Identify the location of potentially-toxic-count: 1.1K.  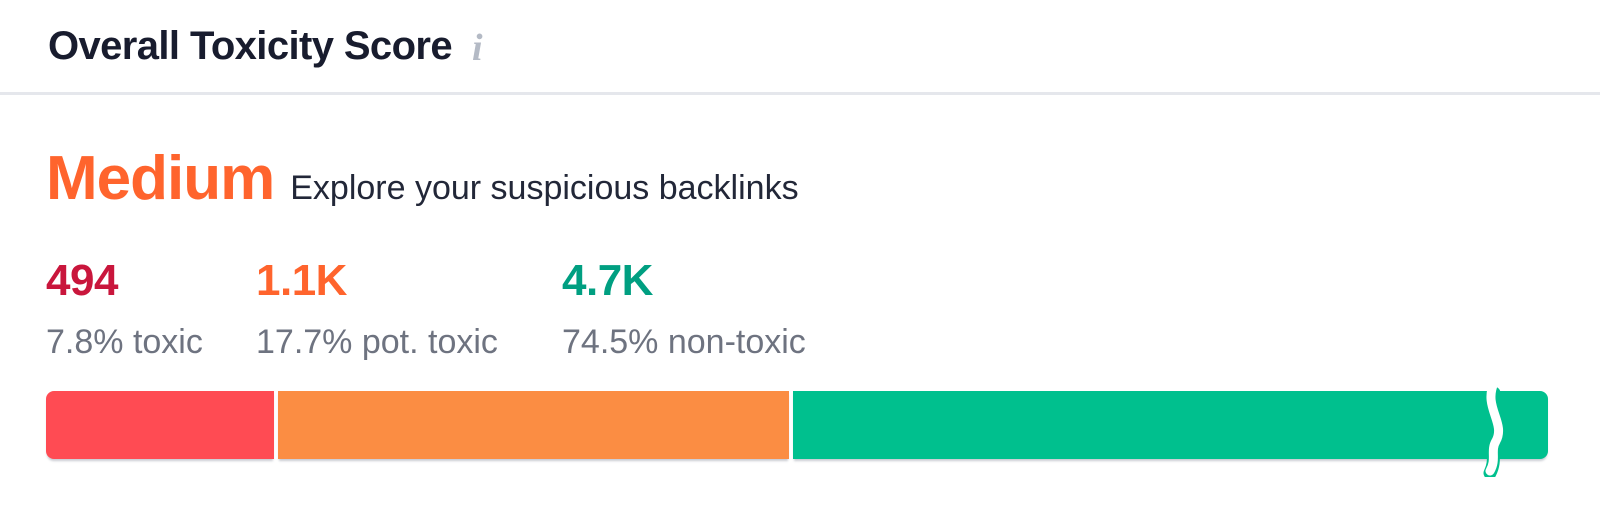
(301, 281).